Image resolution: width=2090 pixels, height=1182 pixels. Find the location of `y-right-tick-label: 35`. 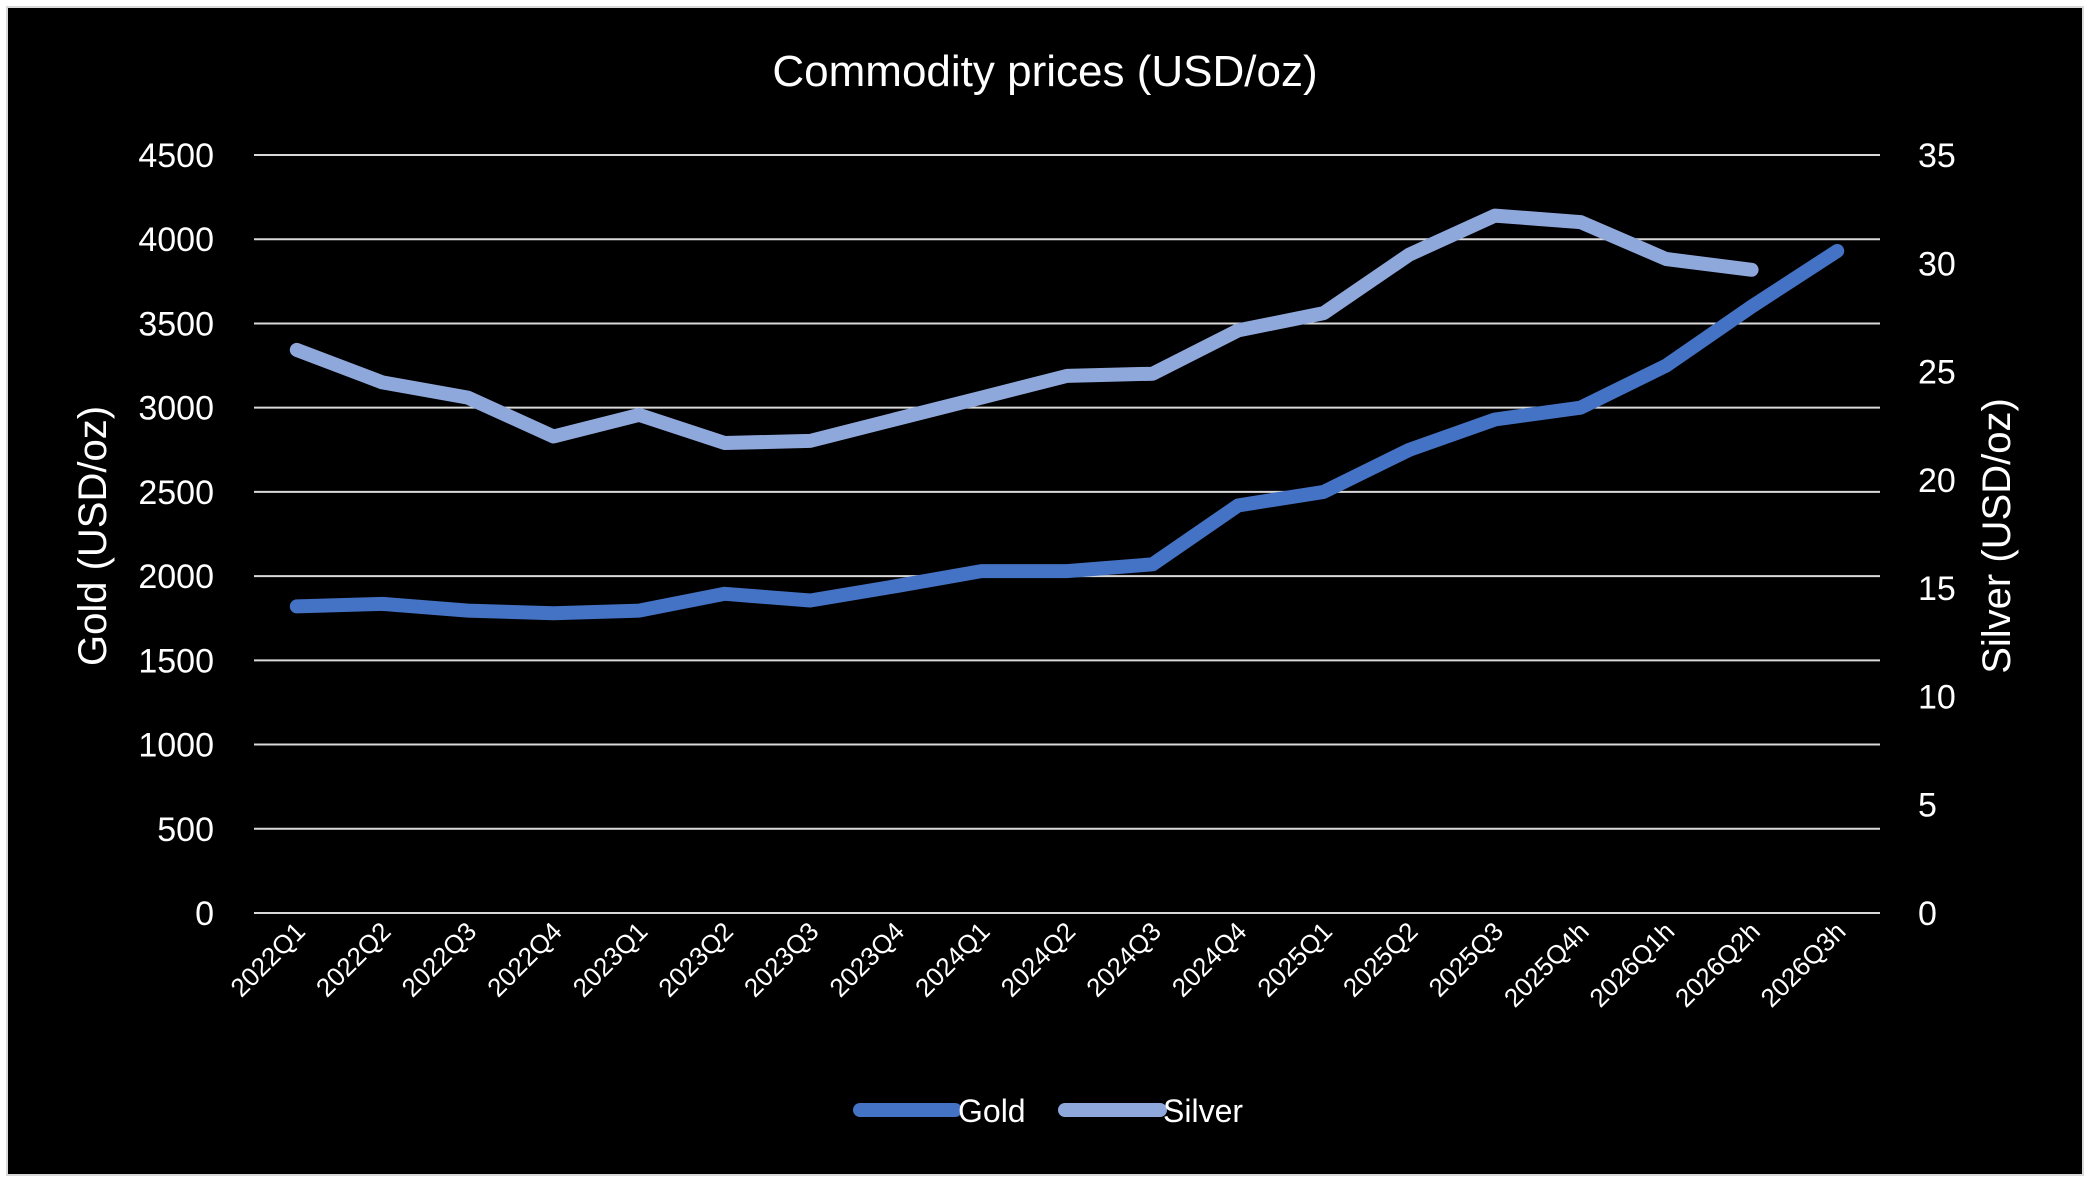

y-right-tick-label: 35 is located at coordinates (1937, 156).